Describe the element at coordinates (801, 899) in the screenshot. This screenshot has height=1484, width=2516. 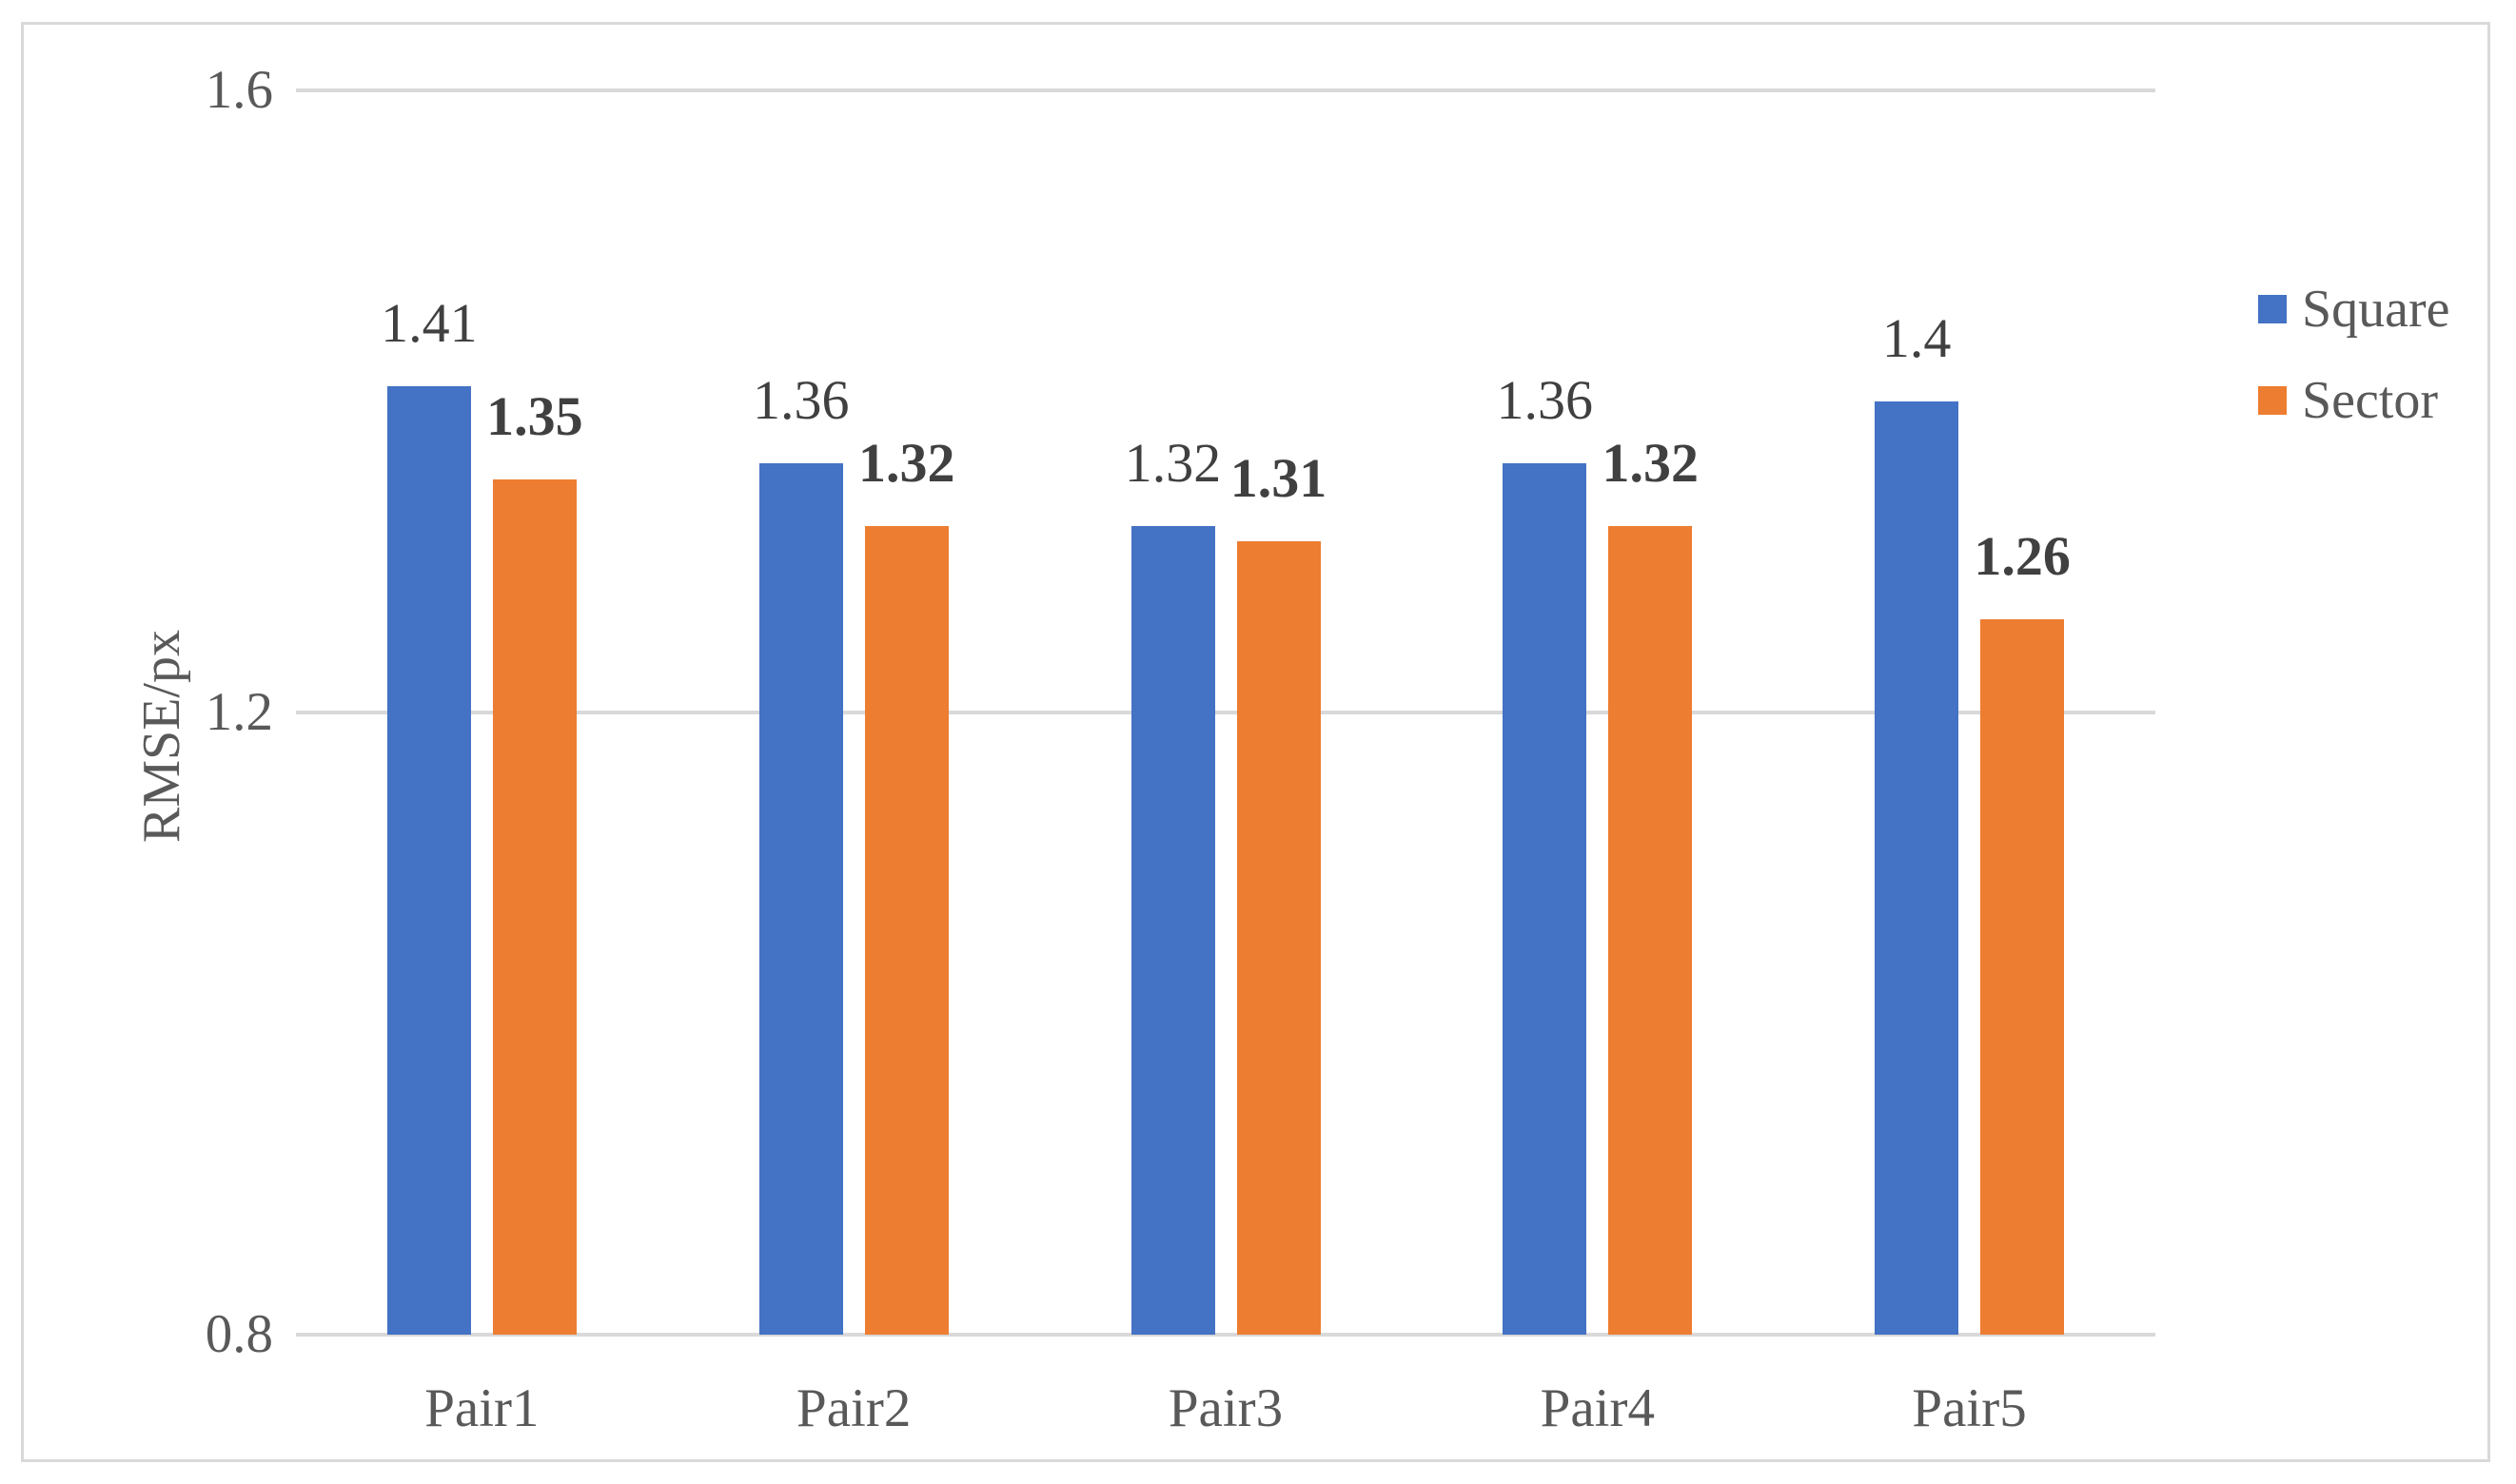
I see `bar-square-pair2` at that location.